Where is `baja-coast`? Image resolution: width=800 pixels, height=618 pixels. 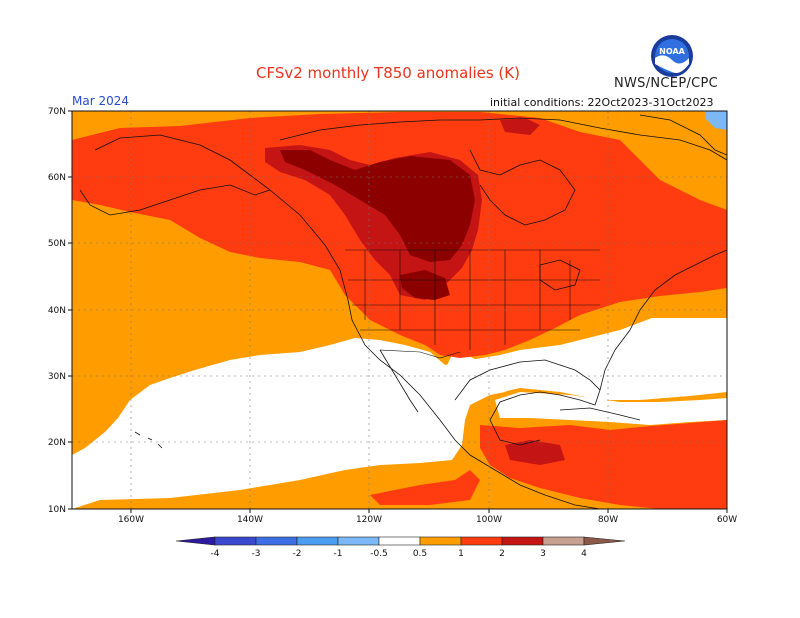 baja-coast is located at coordinates (399, 381).